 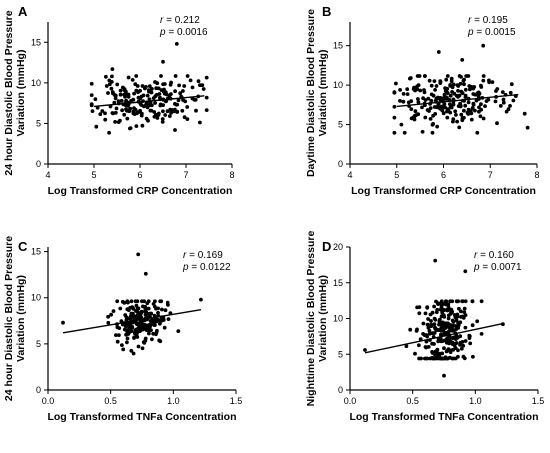 I want to click on stat-r: r = 0.169, so click(x=203, y=255).